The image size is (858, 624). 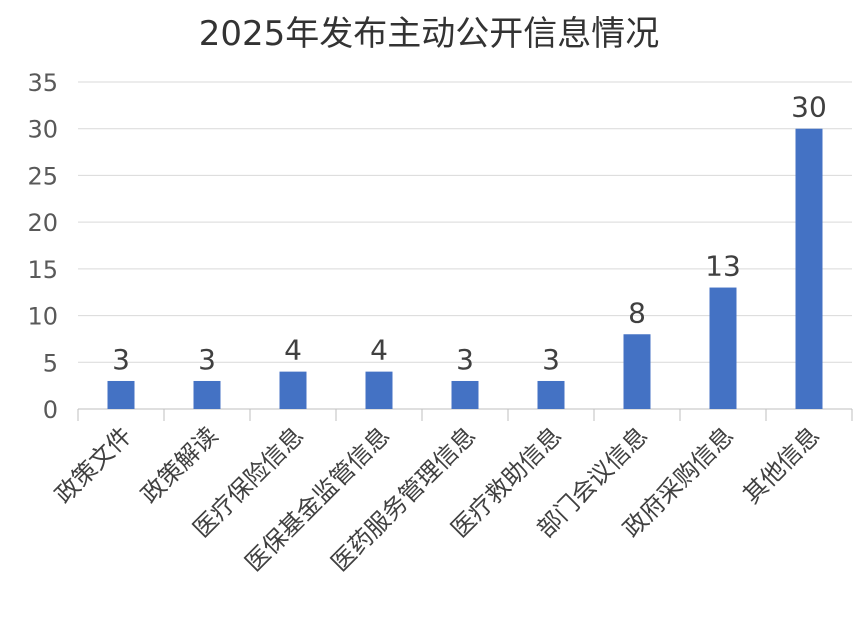 I want to click on y-tick-label: 15, so click(x=42, y=270).